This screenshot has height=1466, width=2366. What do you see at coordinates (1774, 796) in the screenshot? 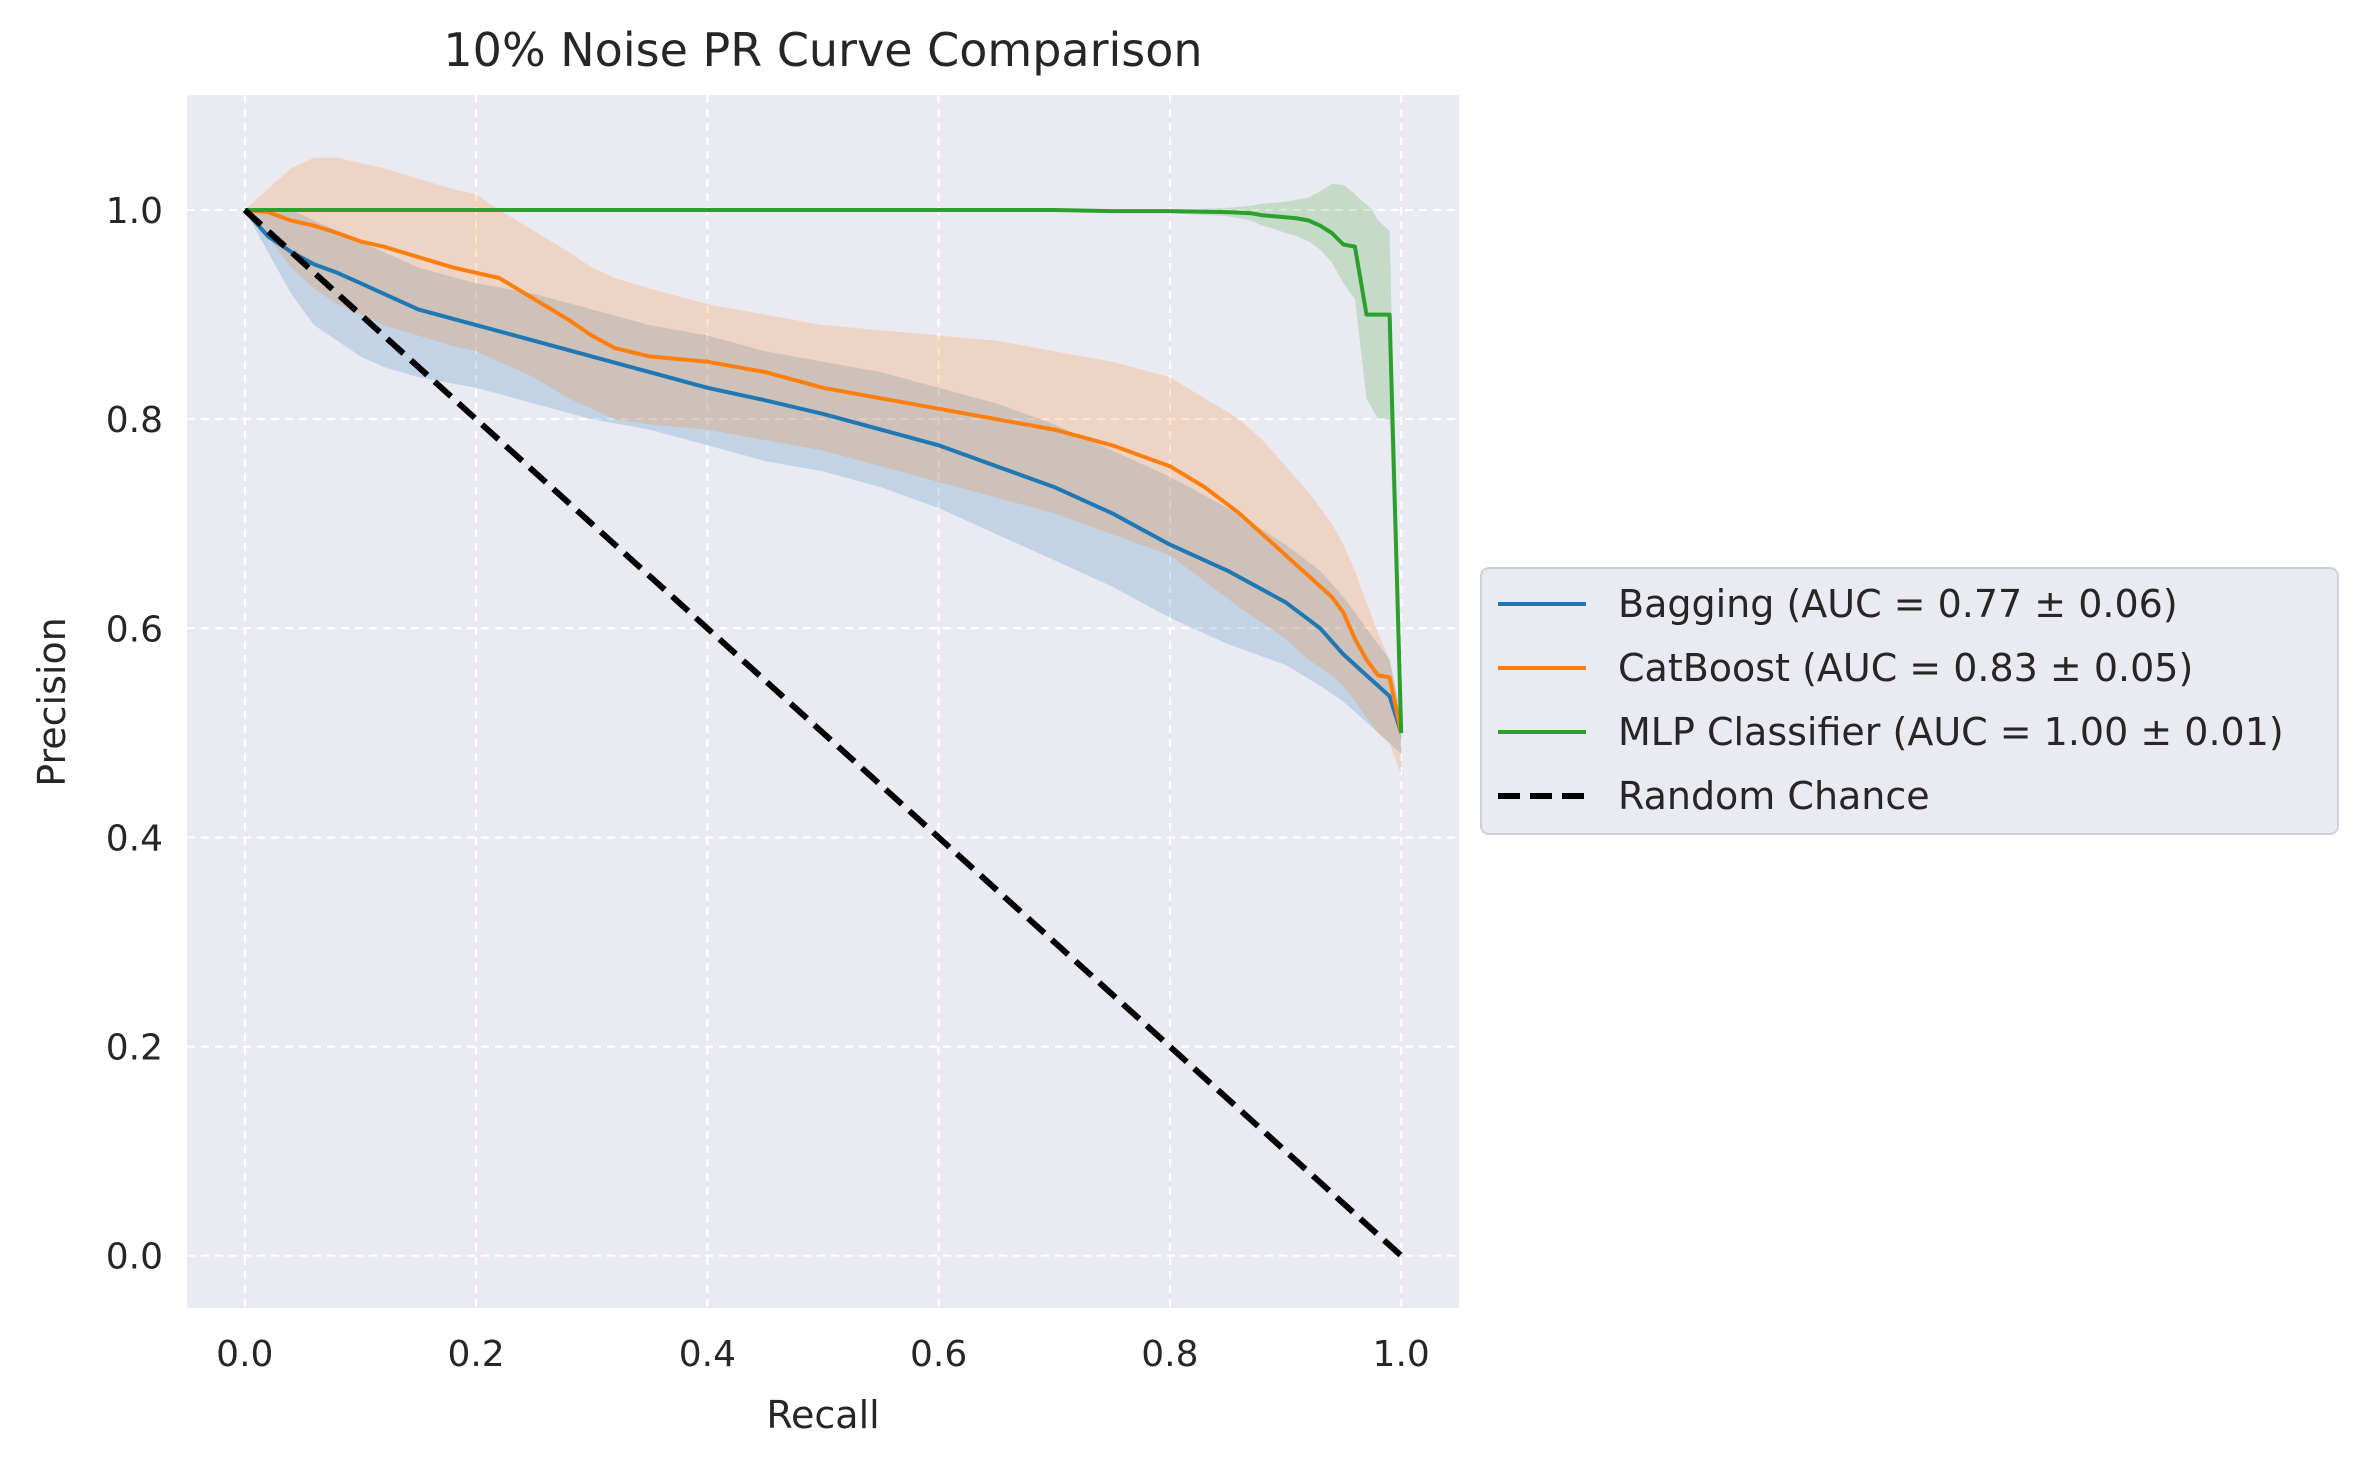
I see `legend-label: Random Chance` at bounding box center [1774, 796].